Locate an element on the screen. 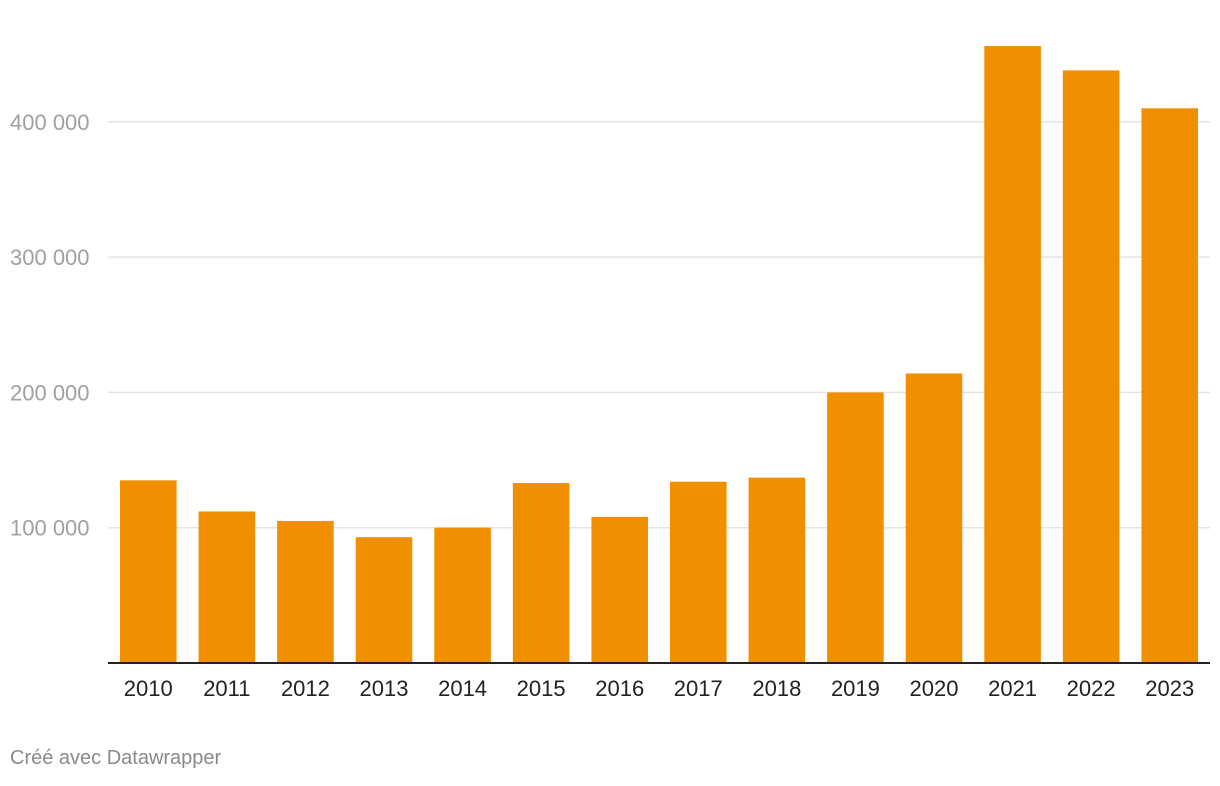 Image resolution: width=1220 pixels, height=786 pixels. x-tick-label: 2011 is located at coordinates (226, 688).